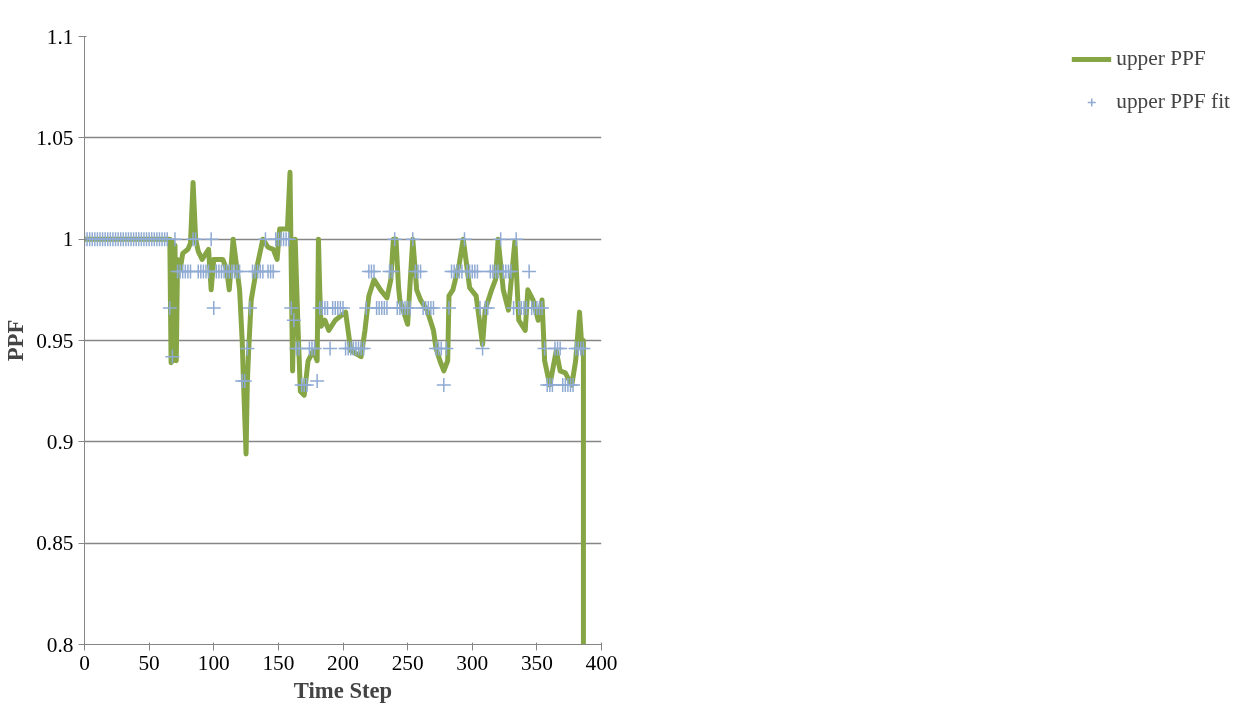 This screenshot has width=1254, height=717. I want to click on y-axis-title: PPF, so click(16, 340).